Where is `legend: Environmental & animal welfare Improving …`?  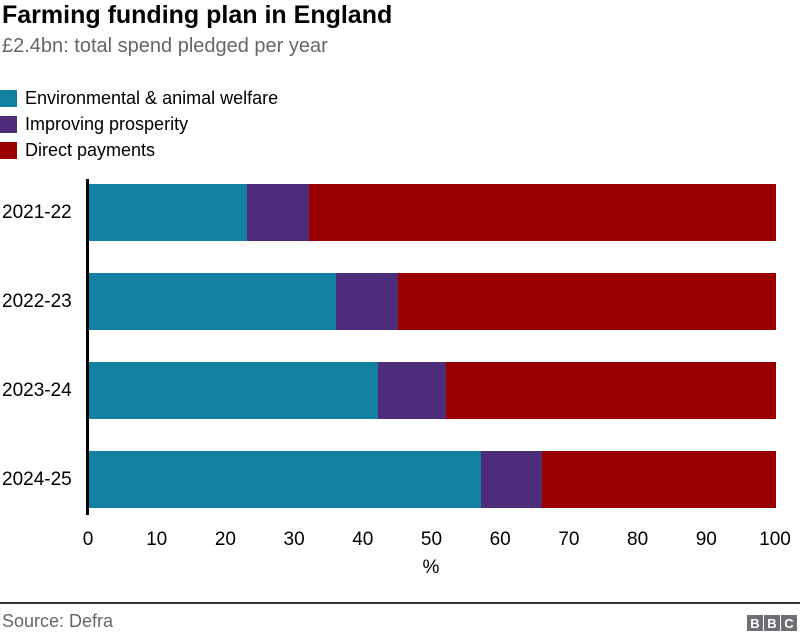
legend: Environmental & animal welfare Improving … is located at coordinates (139, 124).